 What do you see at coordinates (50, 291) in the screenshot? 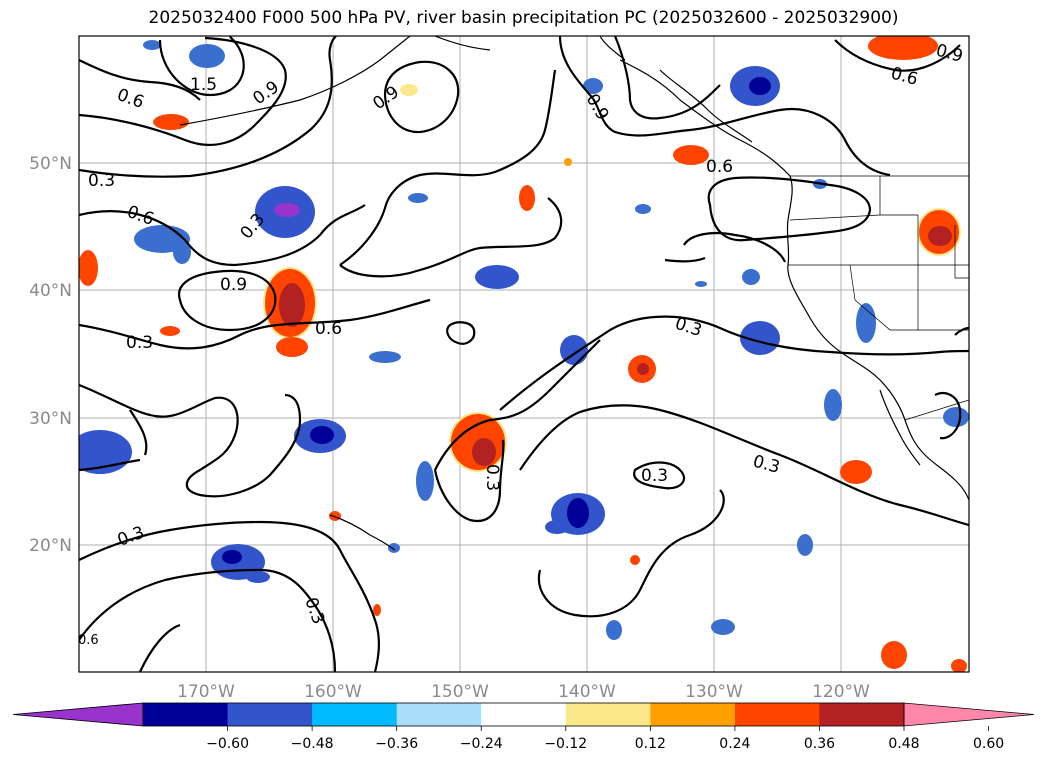
I see `lat-label: 40°N` at bounding box center [50, 291].